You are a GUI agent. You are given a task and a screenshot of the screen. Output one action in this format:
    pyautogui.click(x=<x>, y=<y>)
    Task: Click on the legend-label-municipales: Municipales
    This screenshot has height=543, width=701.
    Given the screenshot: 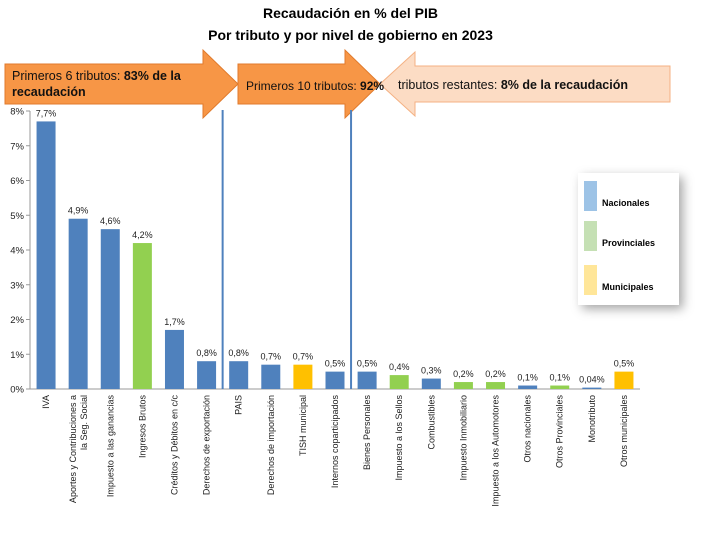 What is the action you would take?
    pyautogui.click(x=628, y=287)
    